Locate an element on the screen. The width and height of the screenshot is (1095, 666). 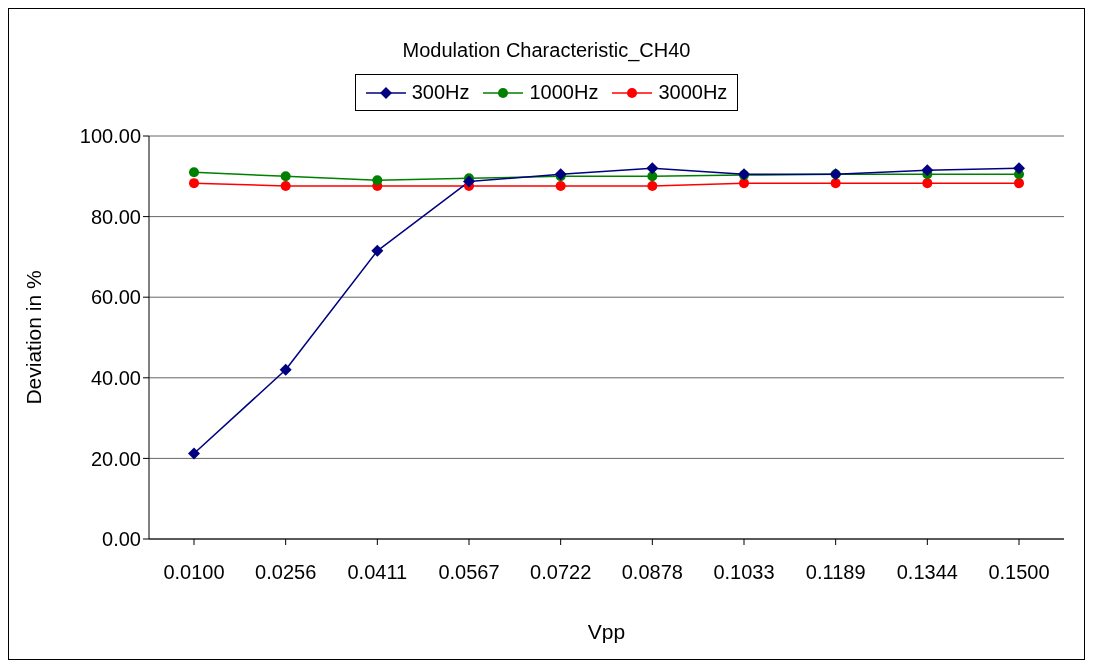
legend-label: 1000Hz is located at coordinates (563, 92).